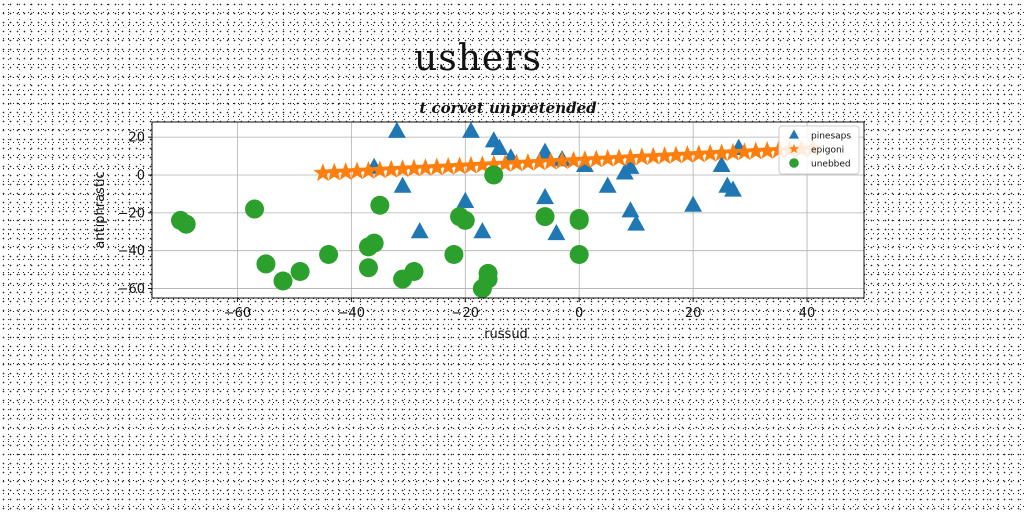 The width and height of the screenshot is (1024, 512). I want to click on legend-item-epigoni: epigoni, so click(816, 149).